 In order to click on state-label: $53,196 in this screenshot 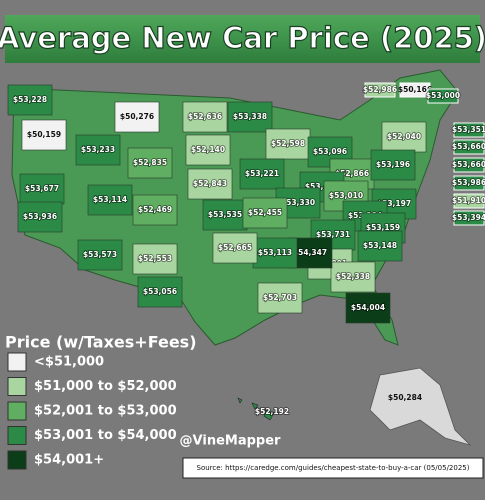, I will do `click(393, 164)`.